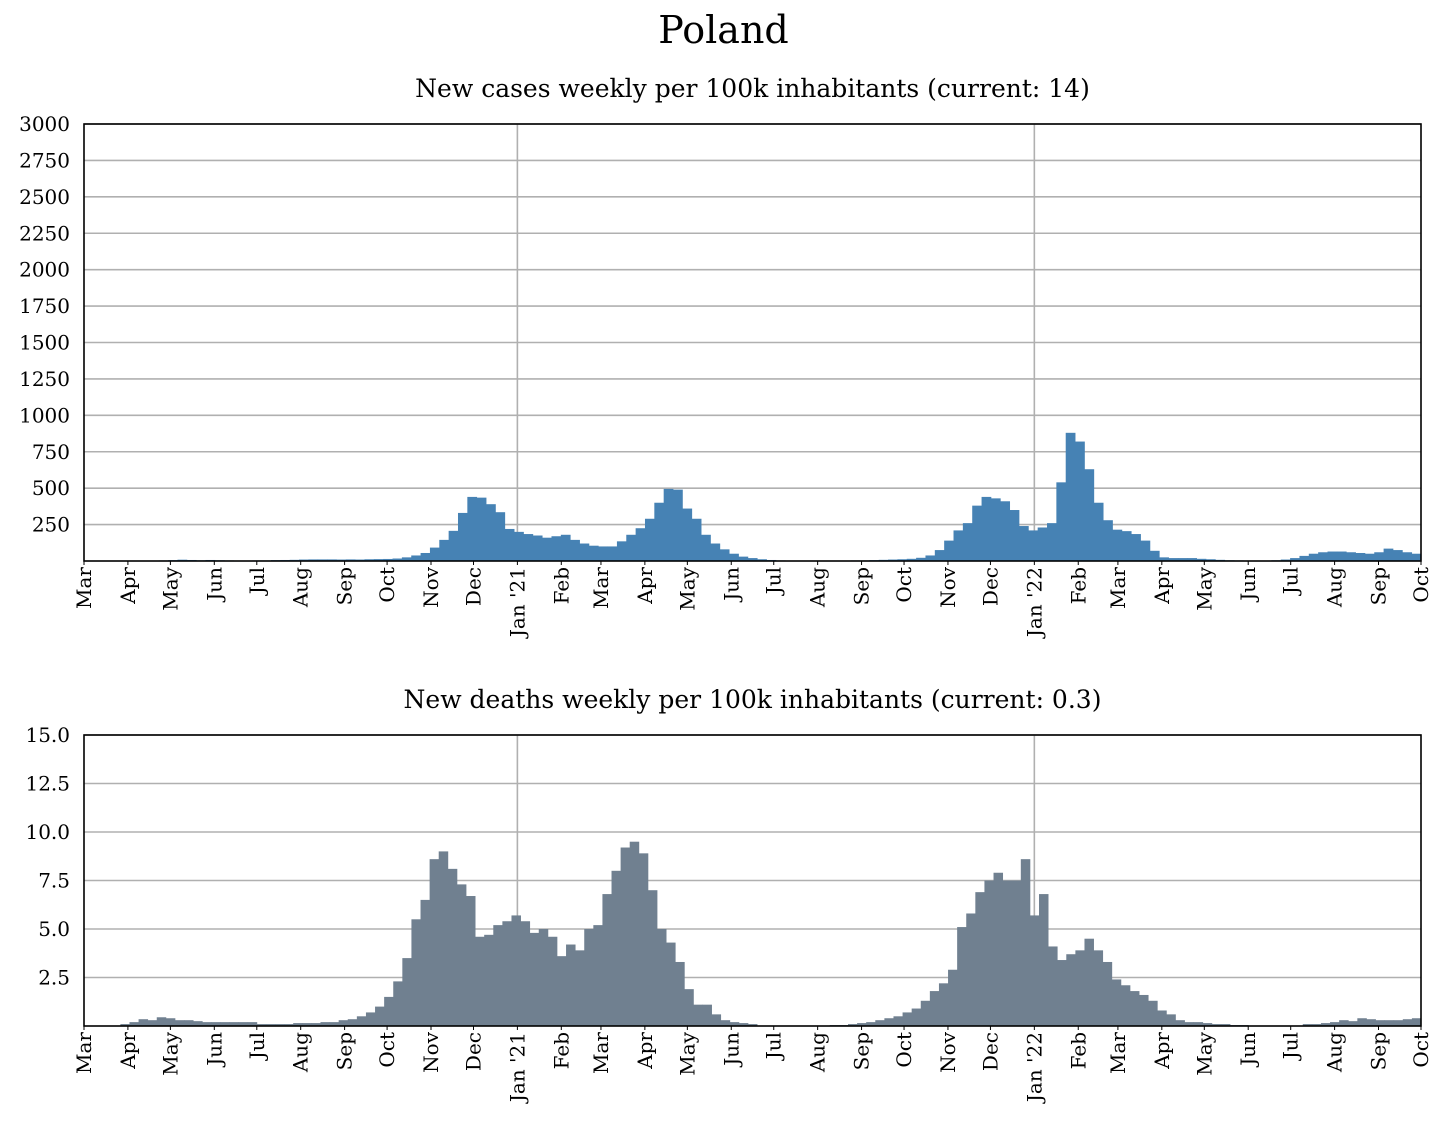 The width and height of the screenshot is (1447, 1129). I want to click on deaths-x-tick-label: Dec, so click(990, 1051).